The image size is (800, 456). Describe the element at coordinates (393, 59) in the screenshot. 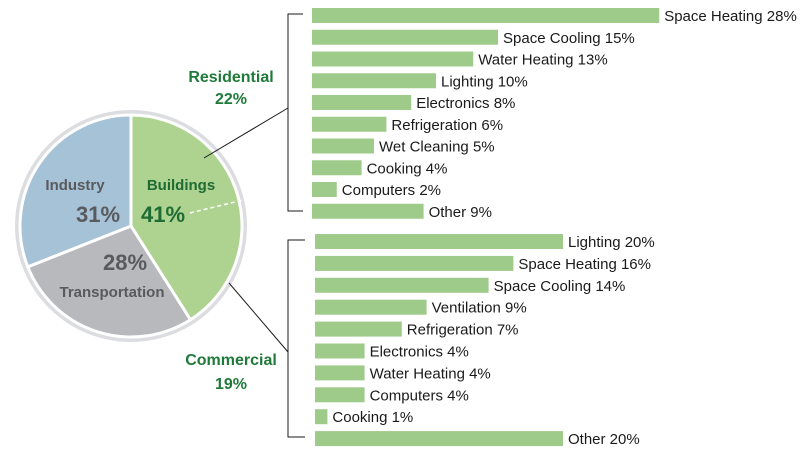

I see `bar-residential-water-heating` at that location.